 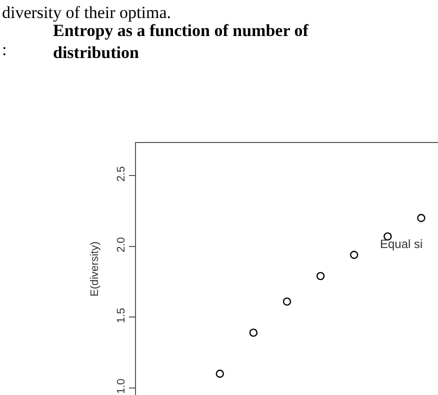 I want to click on text: diversity of their optima., so click(x=87, y=12).